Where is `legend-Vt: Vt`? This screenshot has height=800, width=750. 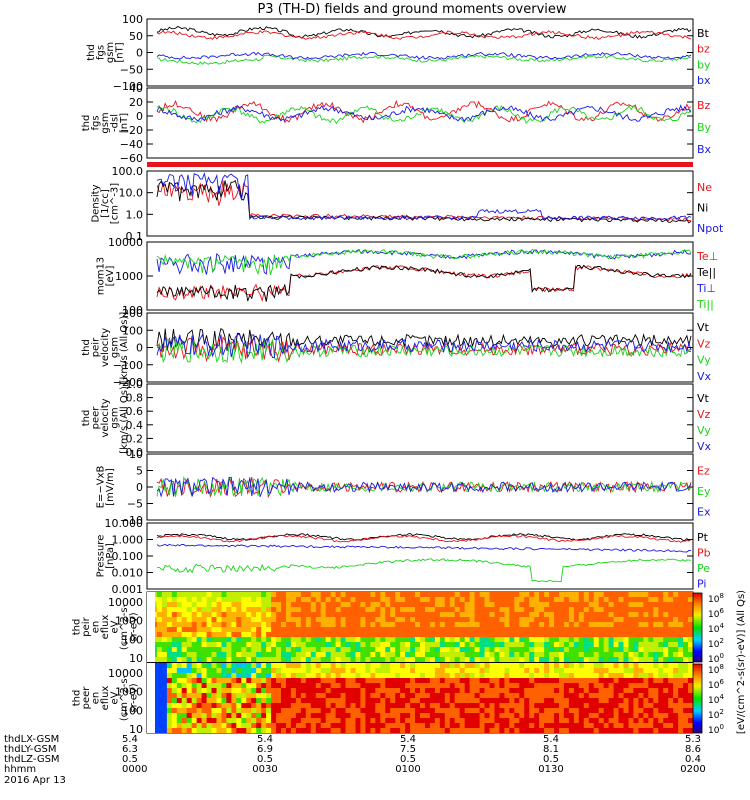 legend-Vt: Vt is located at coordinates (703, 327).